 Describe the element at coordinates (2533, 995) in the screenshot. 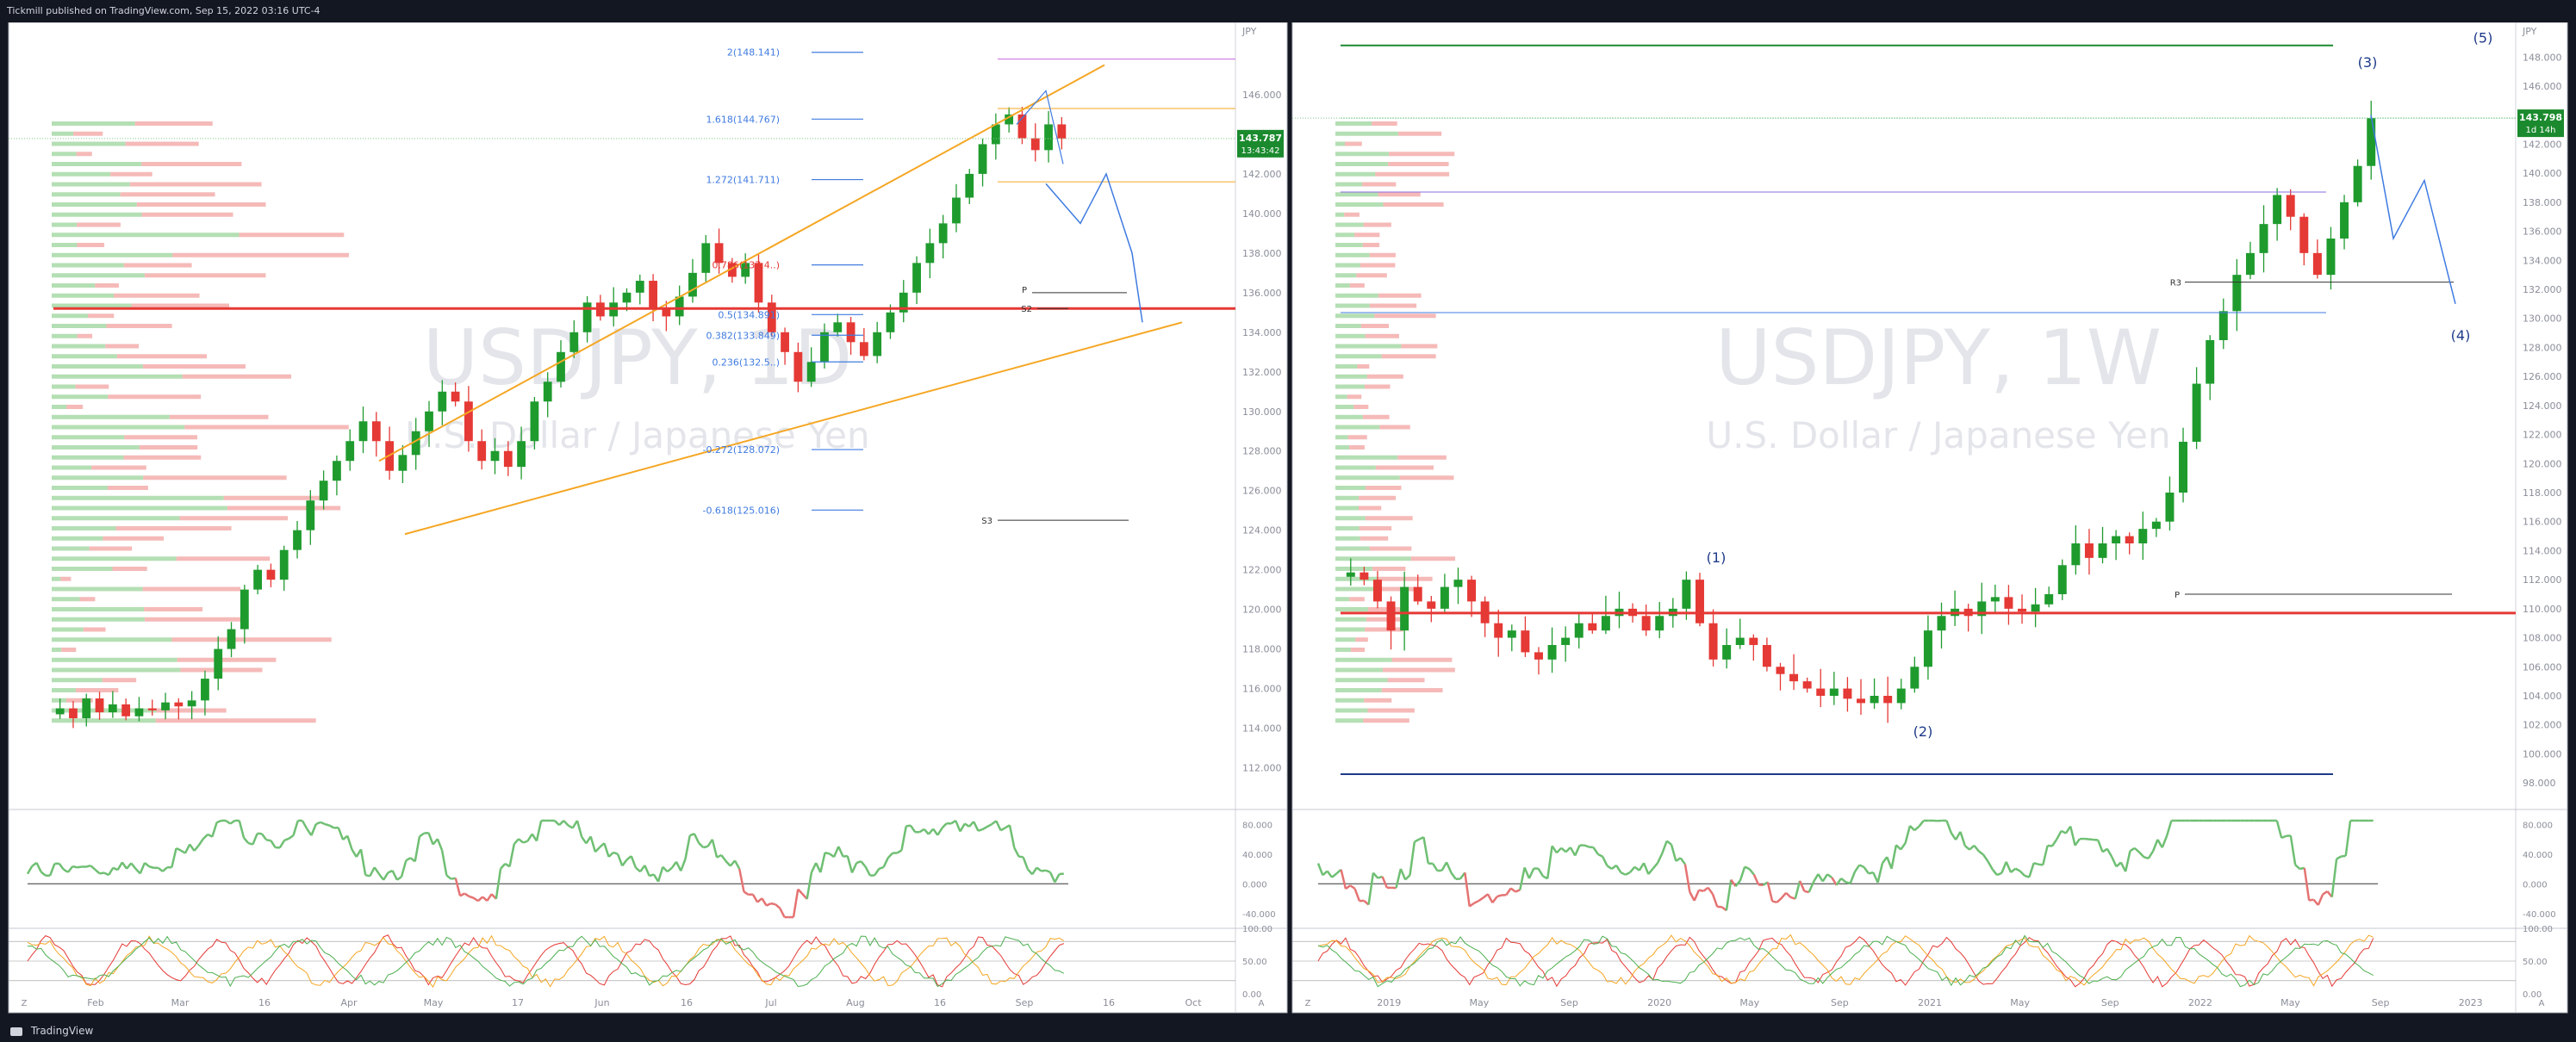

I see `right-chart-stoch-tick: 0.00` at that location.